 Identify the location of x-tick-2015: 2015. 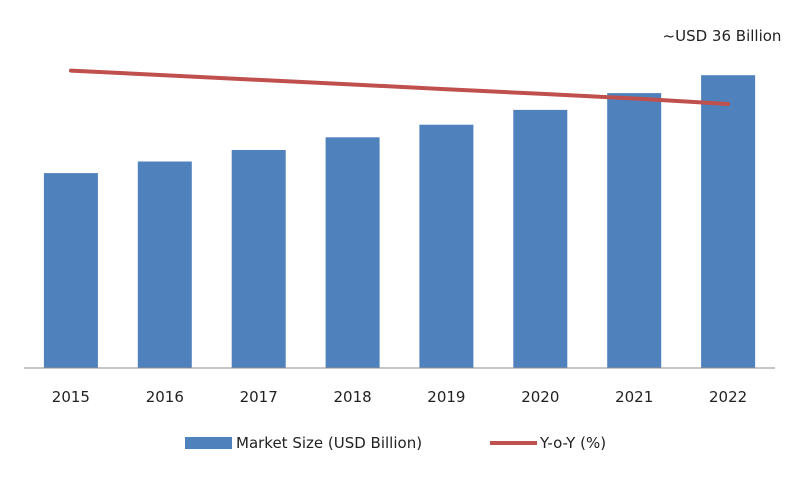
(71, 397).